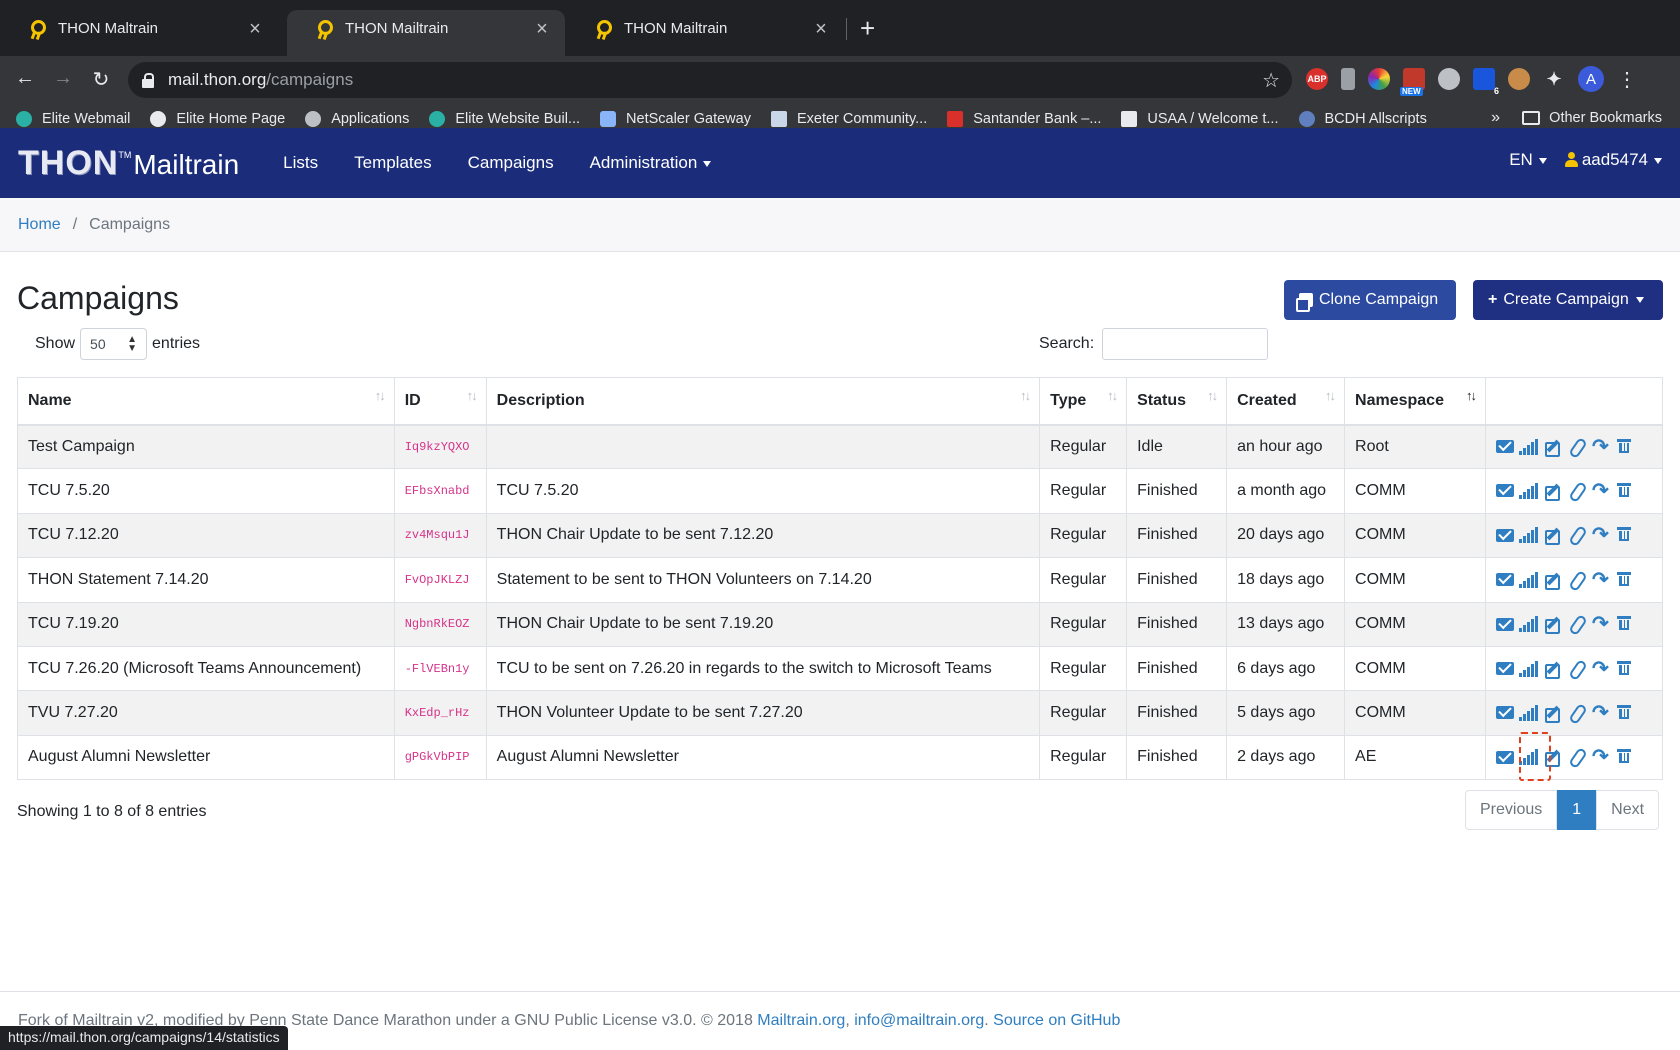 The image size is (1680, 1050). I want to click on column-header-id: ID ↑↓, so click(440, 401).